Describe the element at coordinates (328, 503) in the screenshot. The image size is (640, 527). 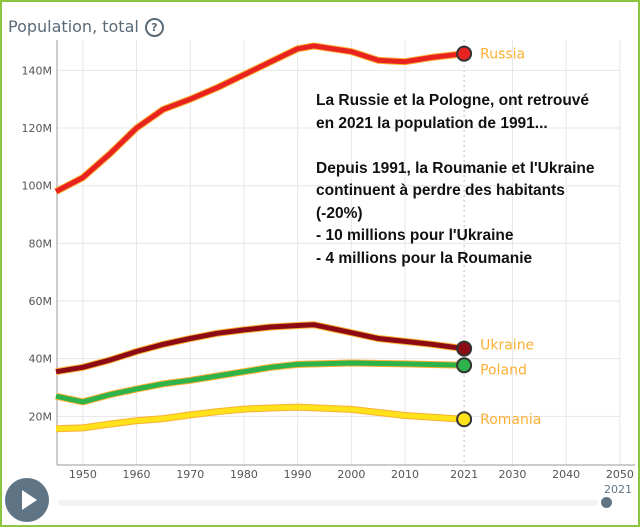
I see `timeline-slider-track` at that location.